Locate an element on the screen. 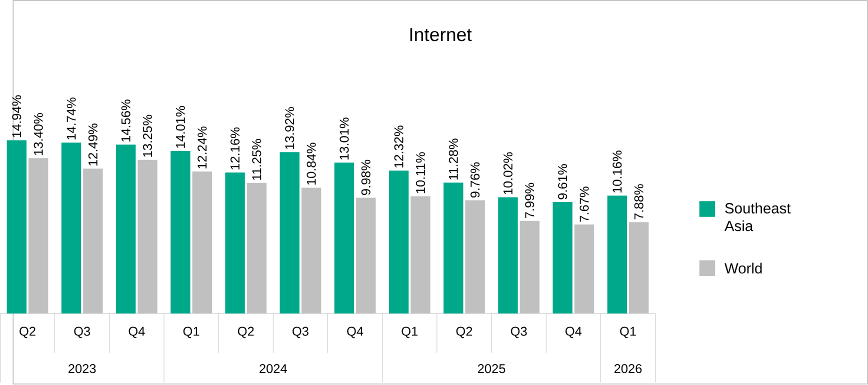 The width and height of the screenshot is (868, 385). text: 2026 is located at coordinates (628, 369).